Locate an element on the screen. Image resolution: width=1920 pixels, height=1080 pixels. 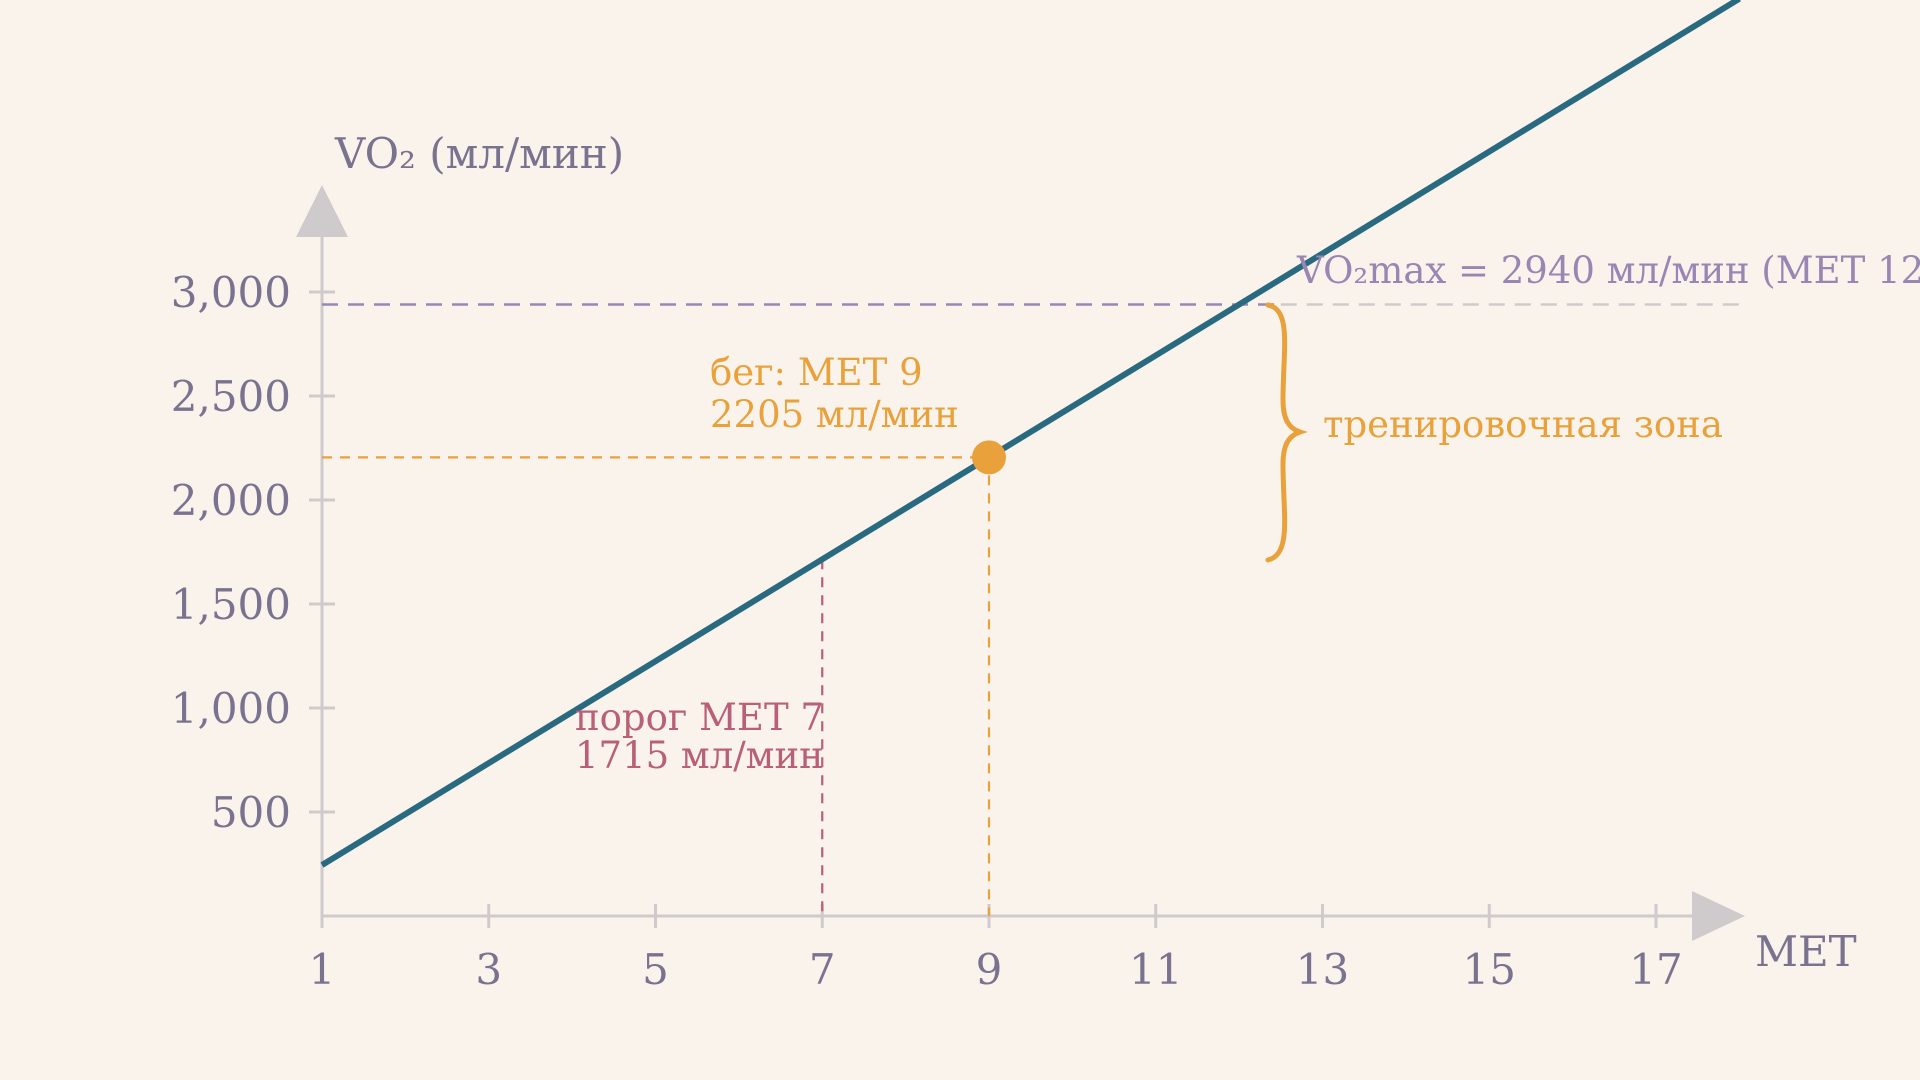
x-tick-label: 15 is located at coordinates (1489, 969).